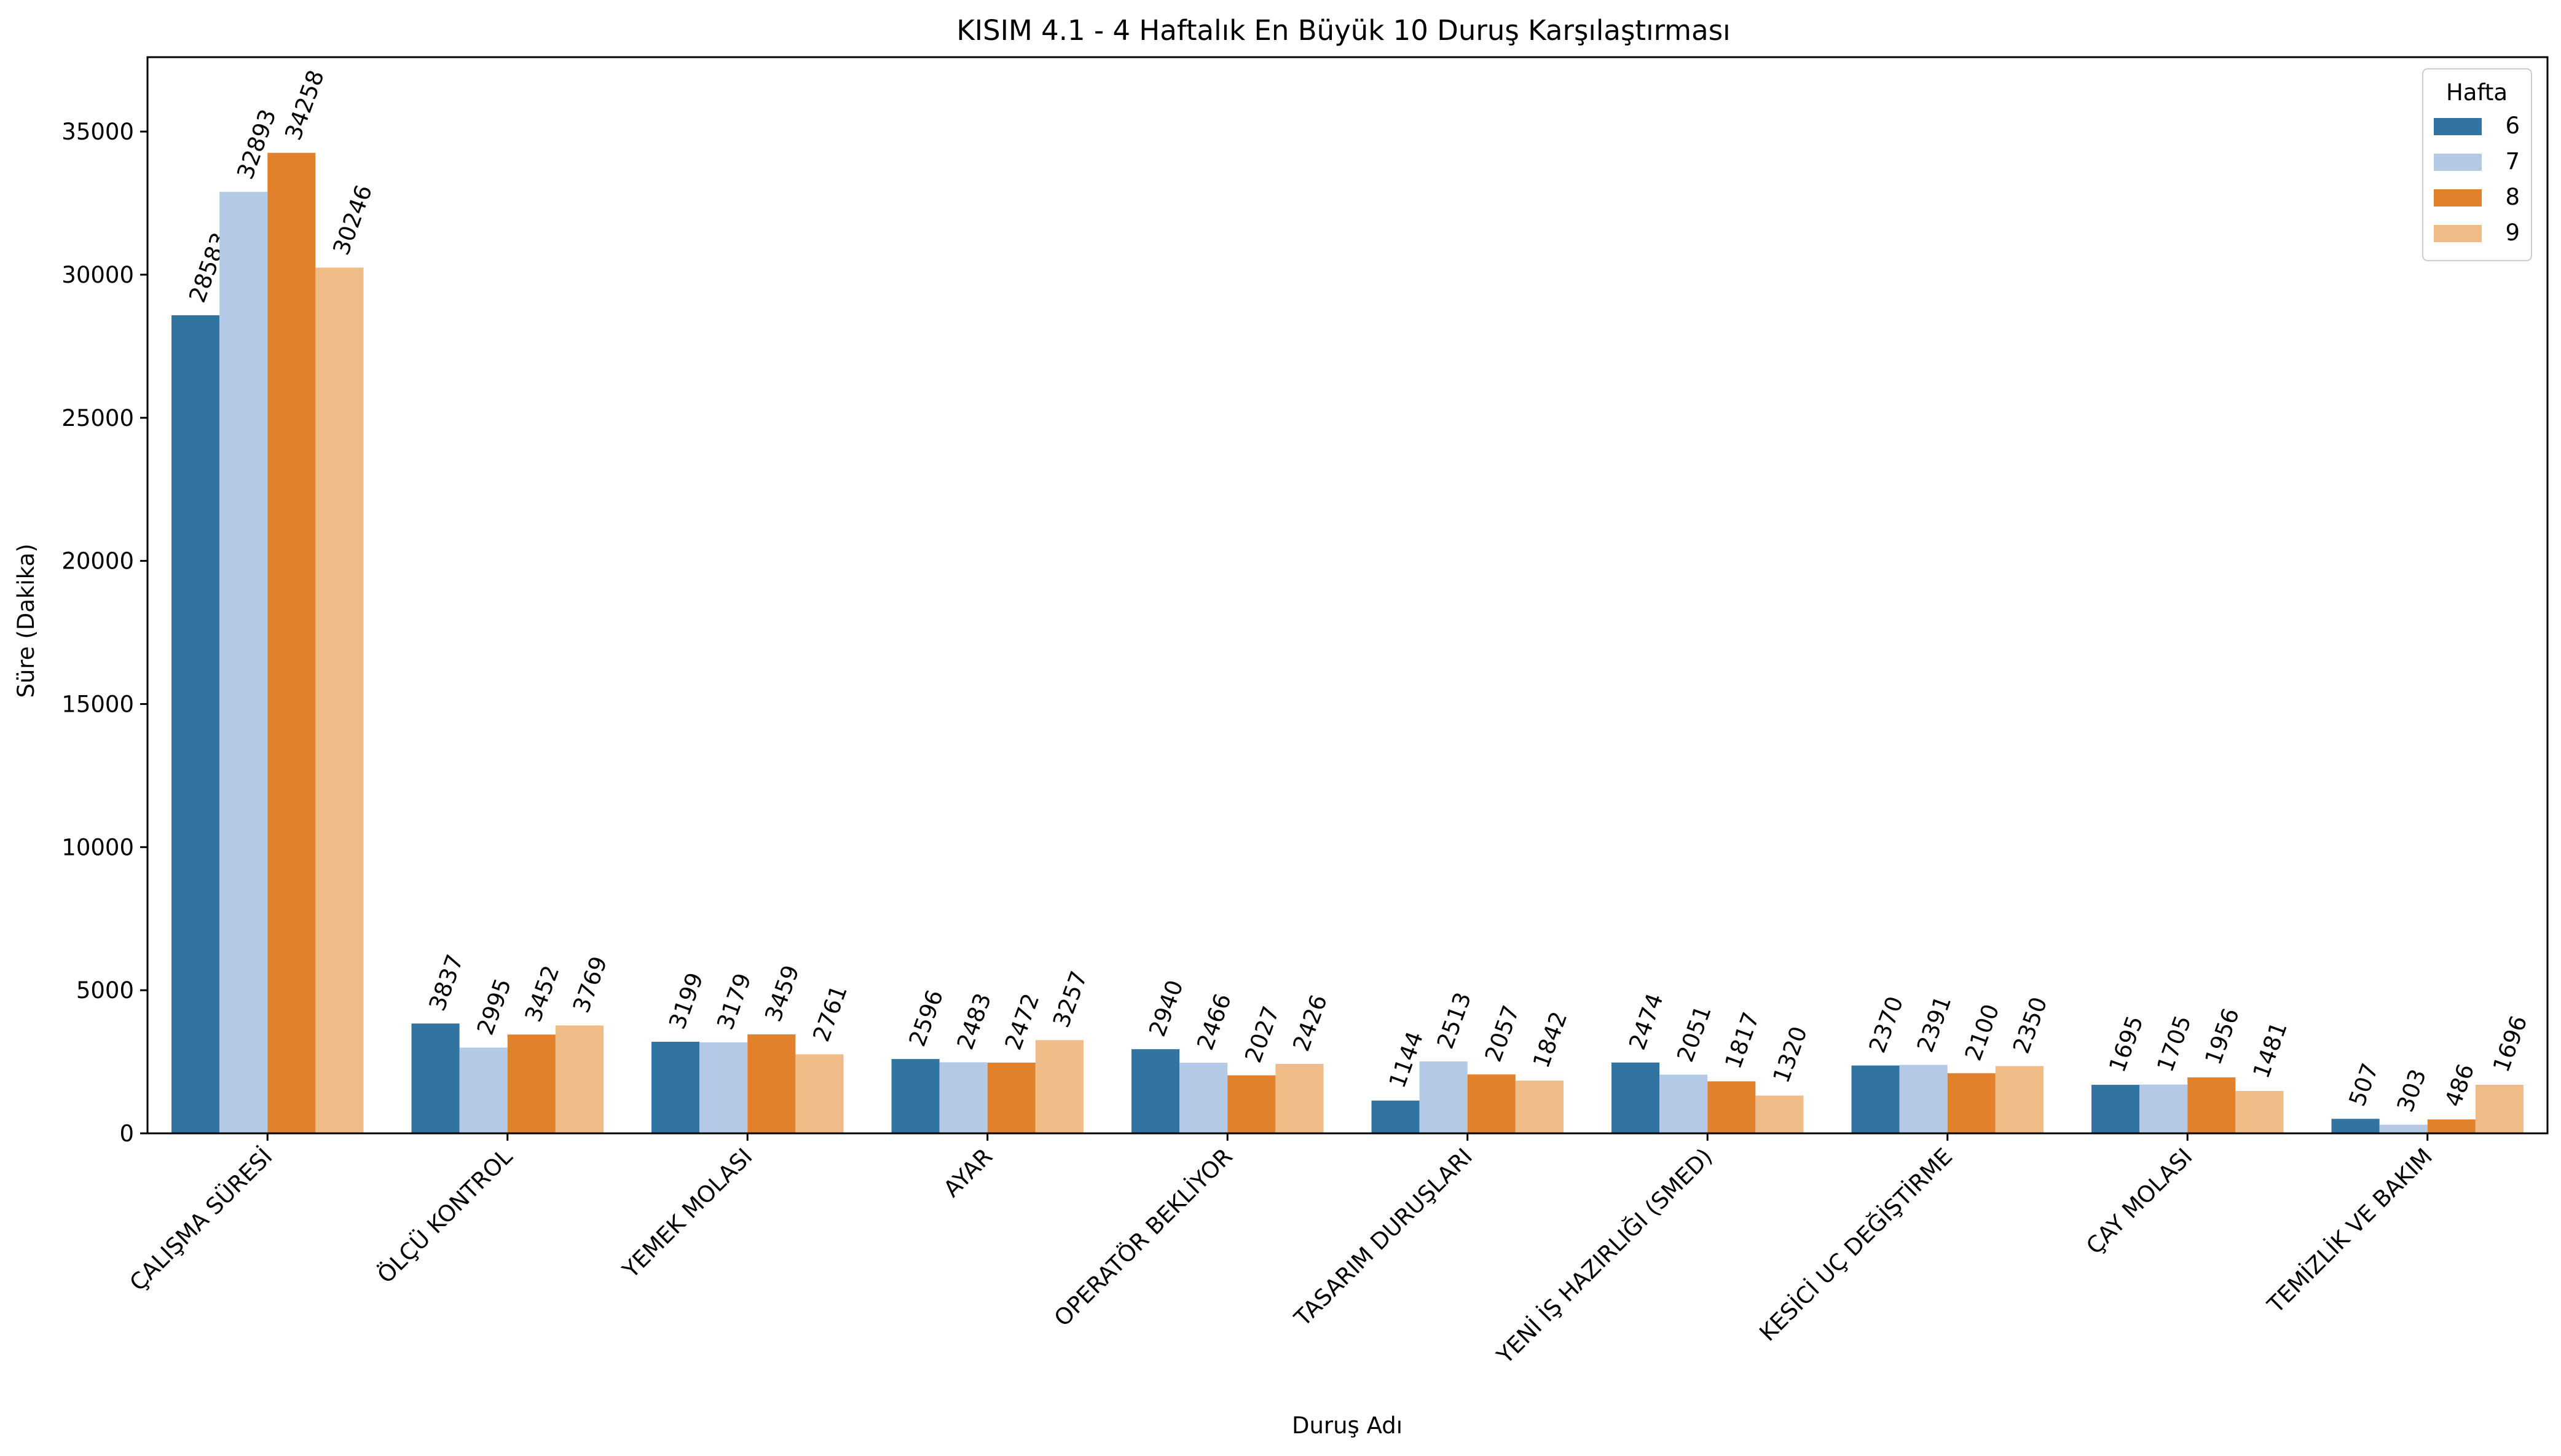 The width and height of the screenshot is (2561, 1456). Describe the element at coordinates (542, 993) in the screenshot. I see `bar-value-label: 3452` at that location.